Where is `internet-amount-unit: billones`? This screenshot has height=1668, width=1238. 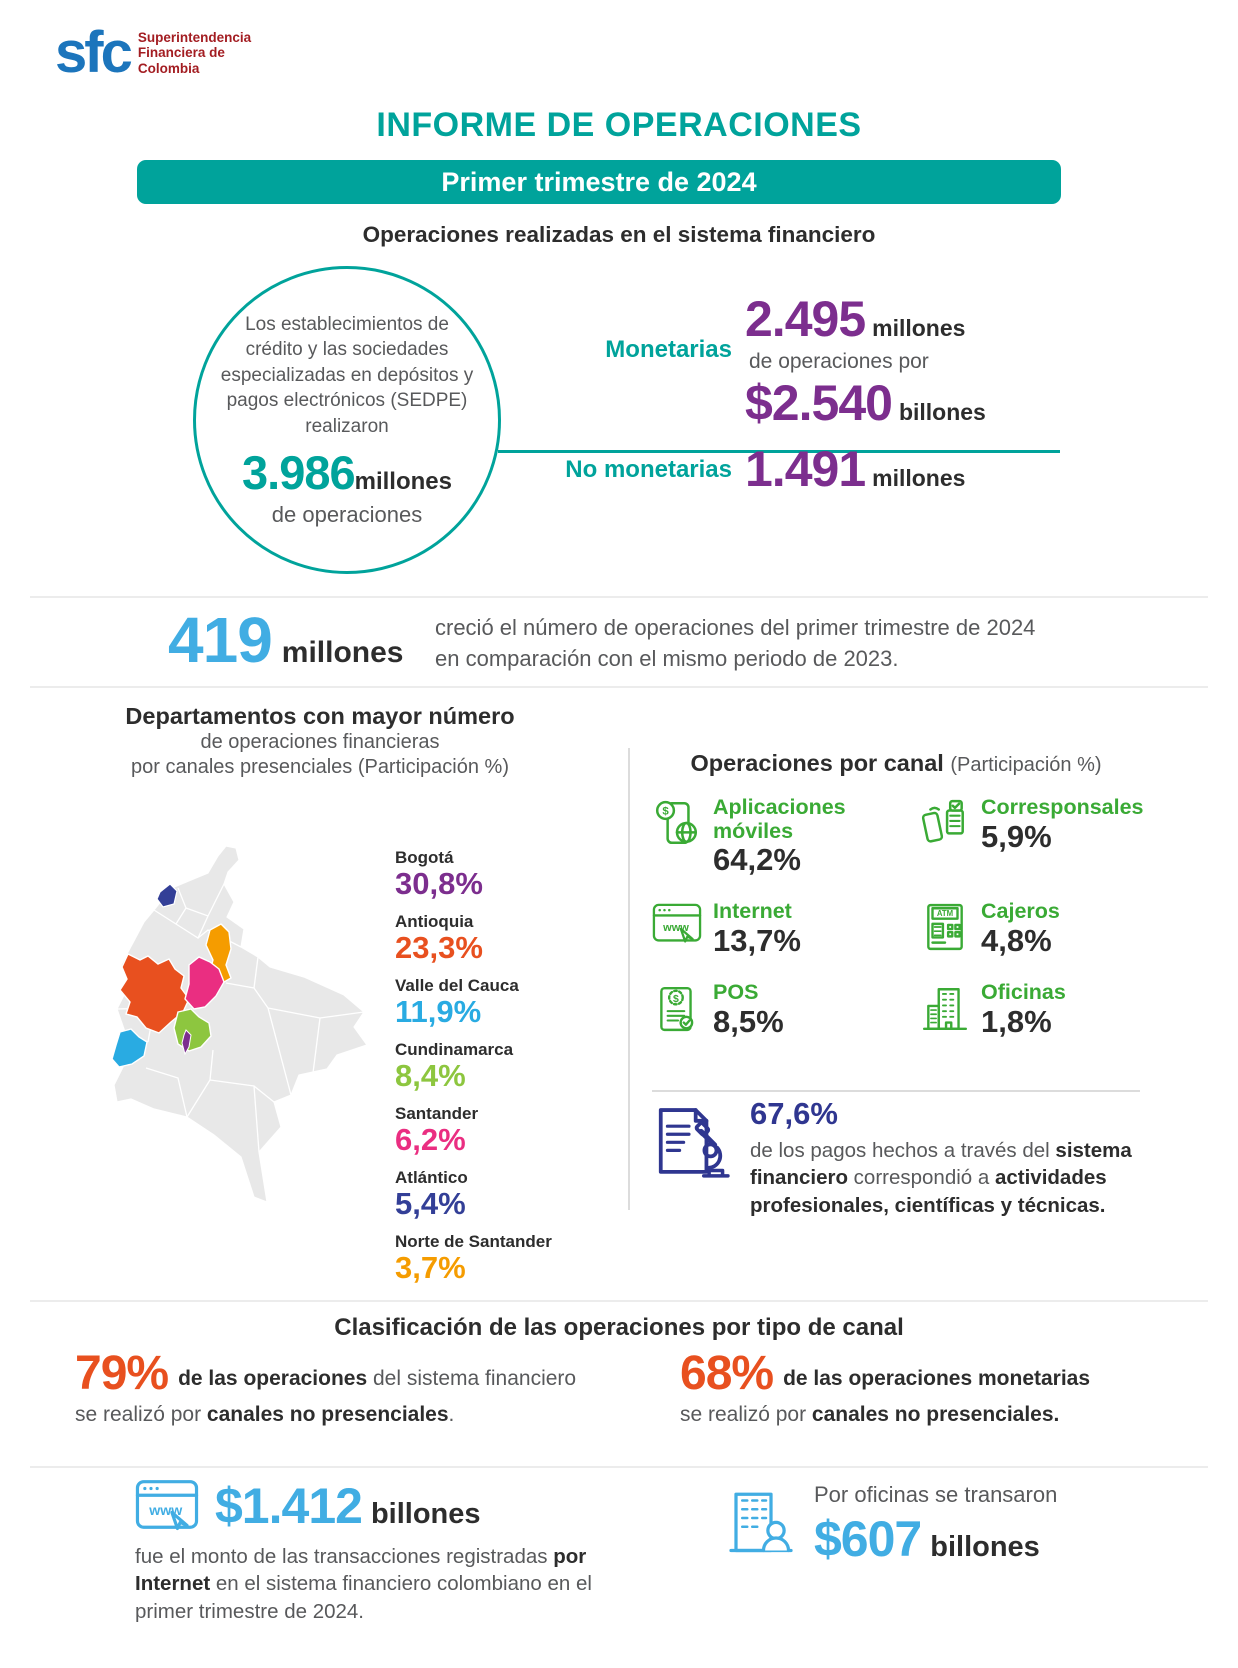 internet-amount-unit: billones is located at coordinates (425, 1514).